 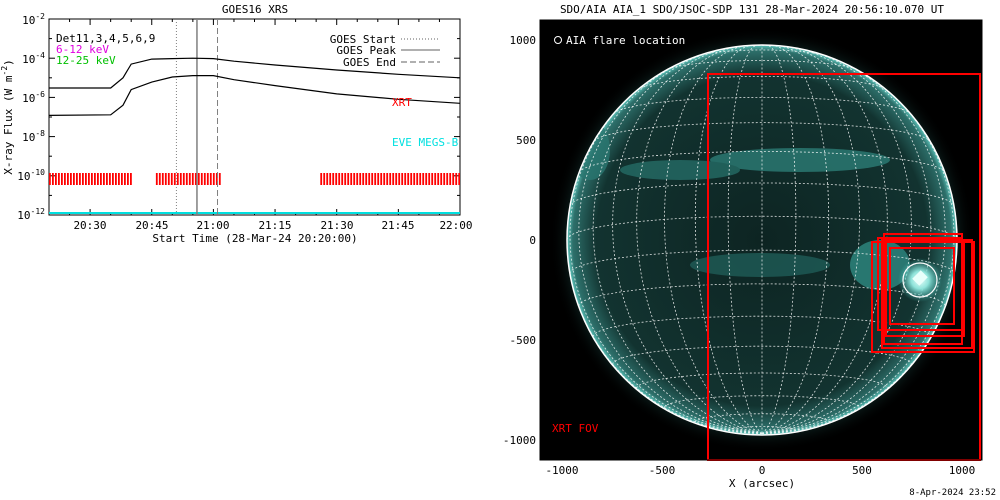 I want to click on aia-x-axis: -1000 -500 0 500 1000, so click(x=760, y=470).